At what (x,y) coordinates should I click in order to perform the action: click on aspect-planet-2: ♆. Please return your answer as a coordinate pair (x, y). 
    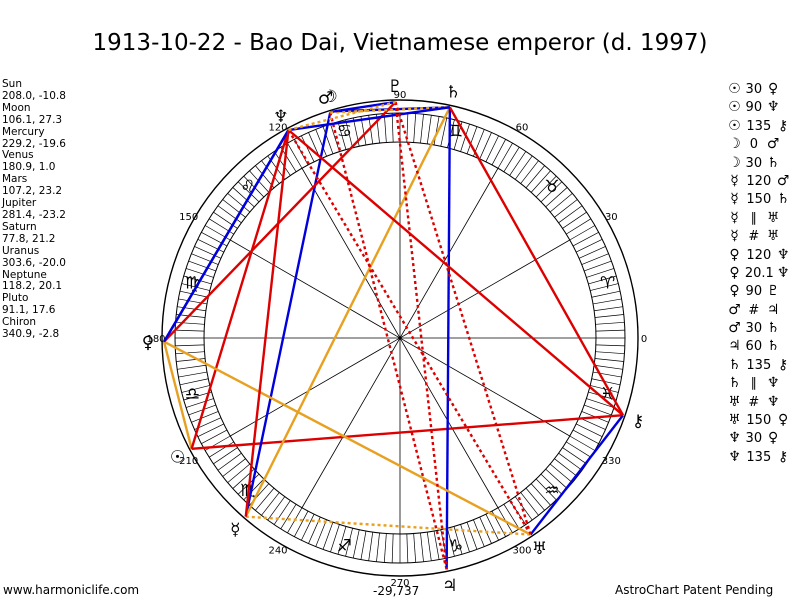
    Looking at the image, I should click on (773, 401).